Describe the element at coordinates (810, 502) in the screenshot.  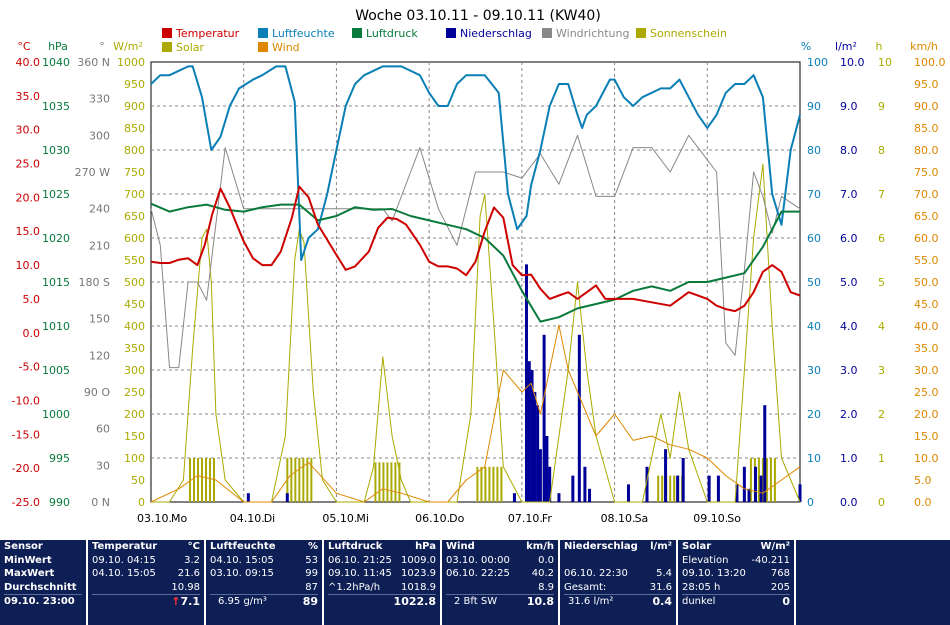
I see `right-axis-tick-label: 0` at that location.